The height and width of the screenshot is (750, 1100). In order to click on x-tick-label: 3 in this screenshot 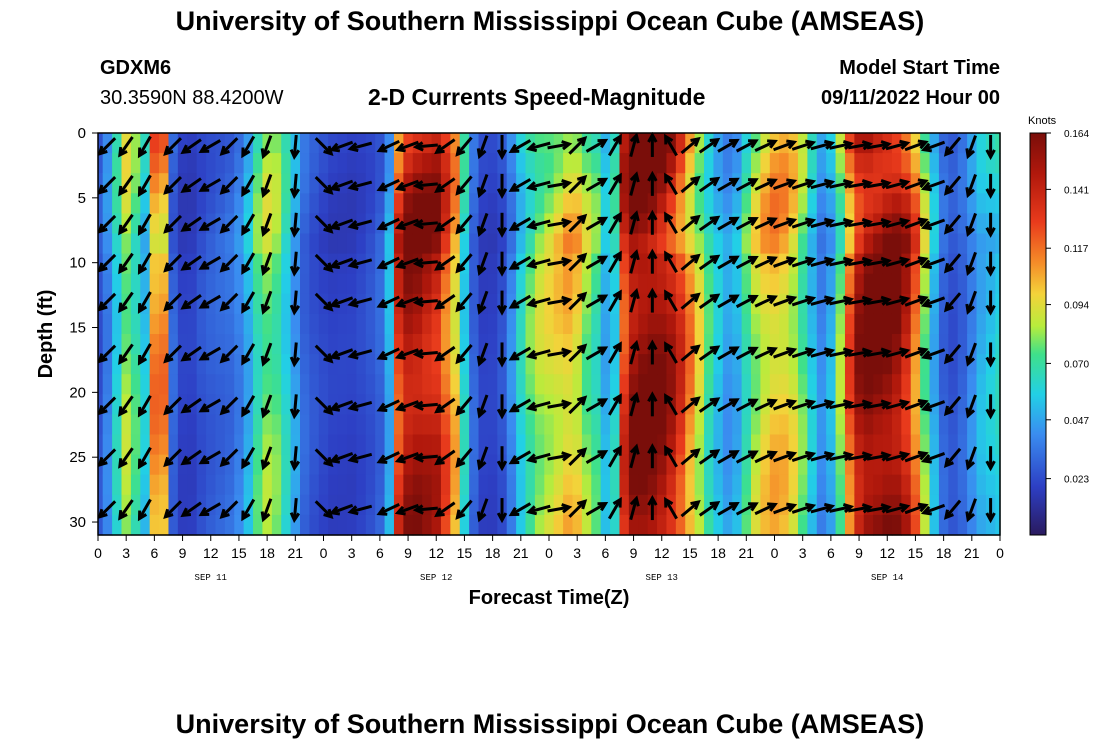, I will do `click(577, 553)`.